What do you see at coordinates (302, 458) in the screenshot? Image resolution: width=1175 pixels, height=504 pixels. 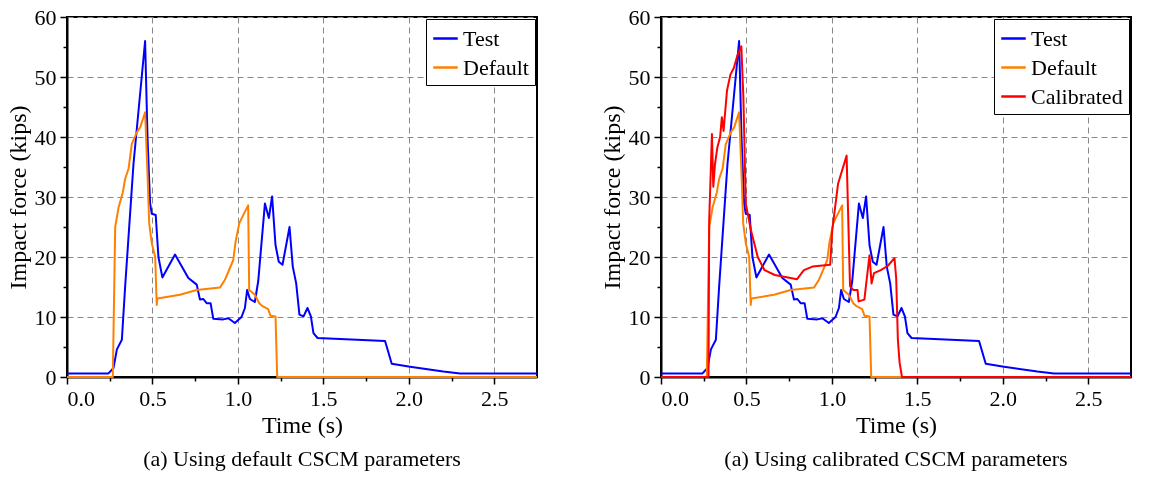 I see `text: (a) Using default CSCM parameters` at bounding box center [302, 458].